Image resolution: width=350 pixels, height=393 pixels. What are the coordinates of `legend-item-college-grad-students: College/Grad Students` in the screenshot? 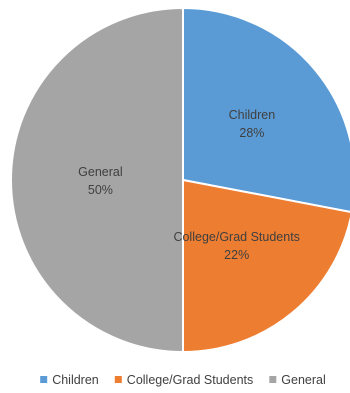 It's located at (183, 380).